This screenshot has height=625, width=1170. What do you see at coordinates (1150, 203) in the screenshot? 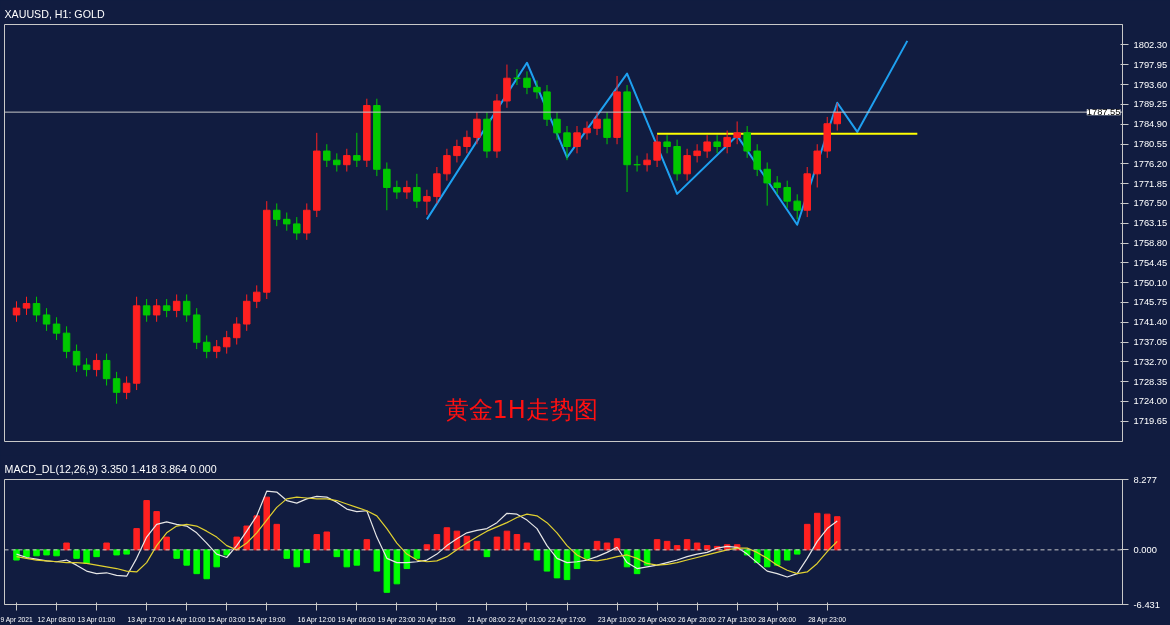
I see `y-tick-label: 1767.50` at bounding box center [1150, 203].